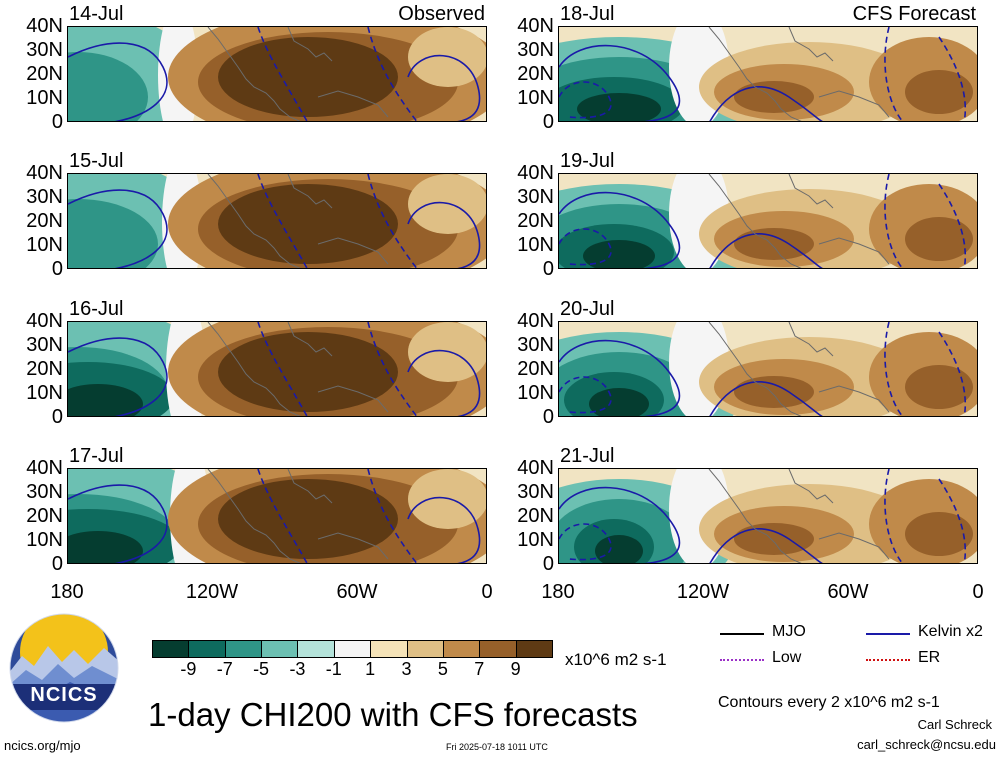 This screenshot has width=1000, height=757. What do you see at coordinates (333, 669) in the screenshot?
I see `colorbar-label: -1` at bounding box center [333, 669].